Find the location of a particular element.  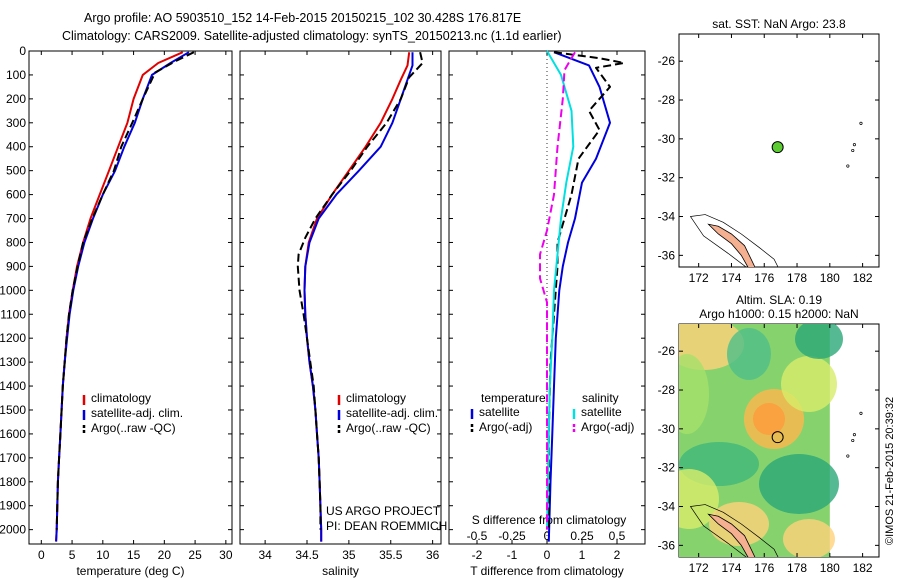

map-sla-plot-area is located at coordinates (771, 440).